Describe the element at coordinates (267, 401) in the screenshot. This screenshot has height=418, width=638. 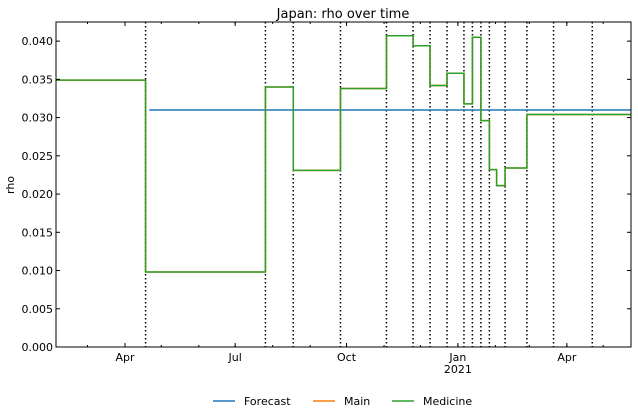
I see `legend-label: Forecast` at that location.